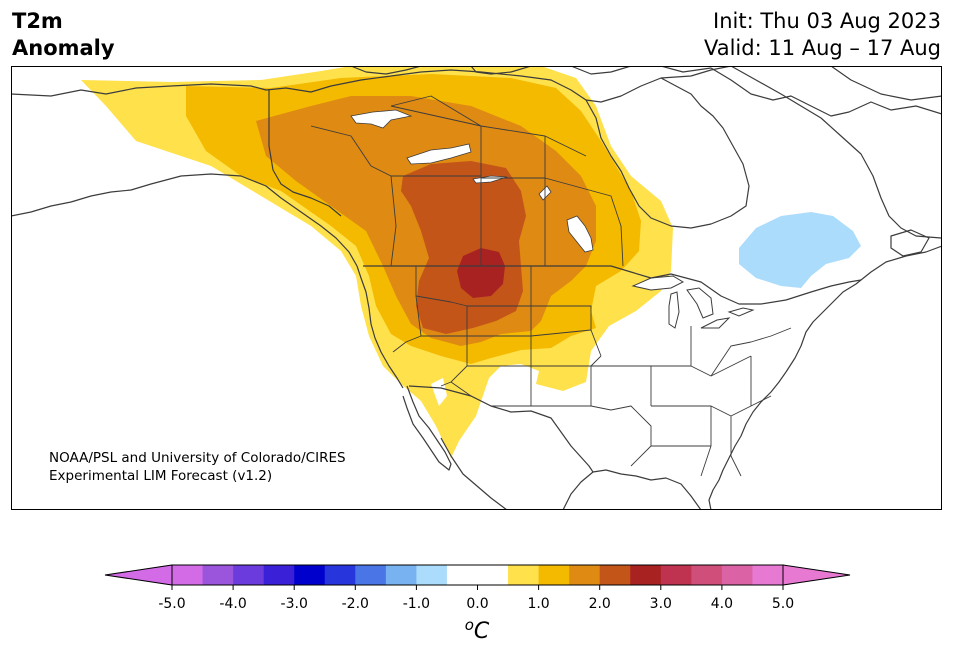 The width and height of the screenshot is (953, 656). I want to click on gulf-coast, so click(632, 489).